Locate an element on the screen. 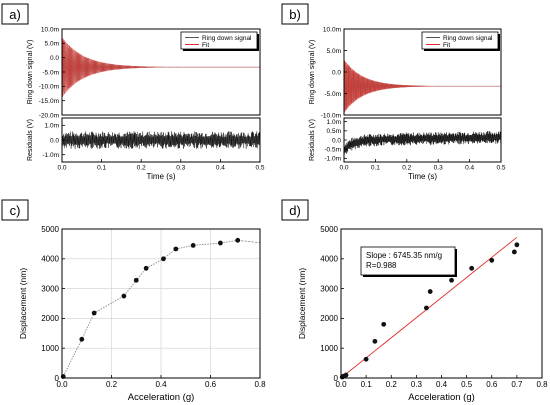  y-axis-label: Residuals (V) is located at coordinates (30, 140).